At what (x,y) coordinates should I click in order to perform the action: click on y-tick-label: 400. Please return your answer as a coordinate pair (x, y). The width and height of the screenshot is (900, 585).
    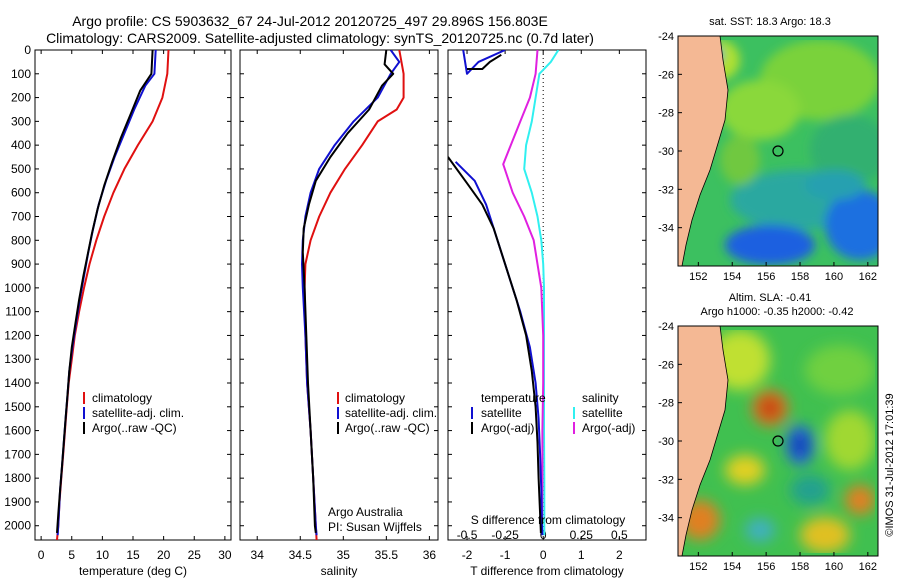
    Looking at the image, I should click on (21, 145).